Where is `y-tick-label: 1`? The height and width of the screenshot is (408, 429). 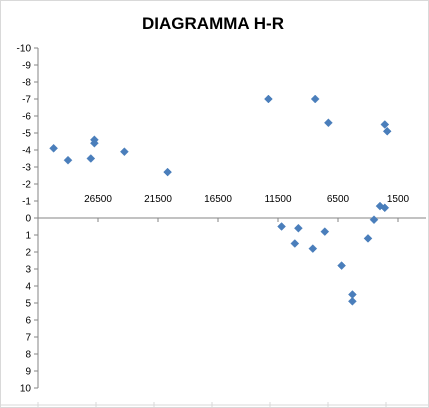 y-tick-label: 1 is located at coordinates (28, 236).